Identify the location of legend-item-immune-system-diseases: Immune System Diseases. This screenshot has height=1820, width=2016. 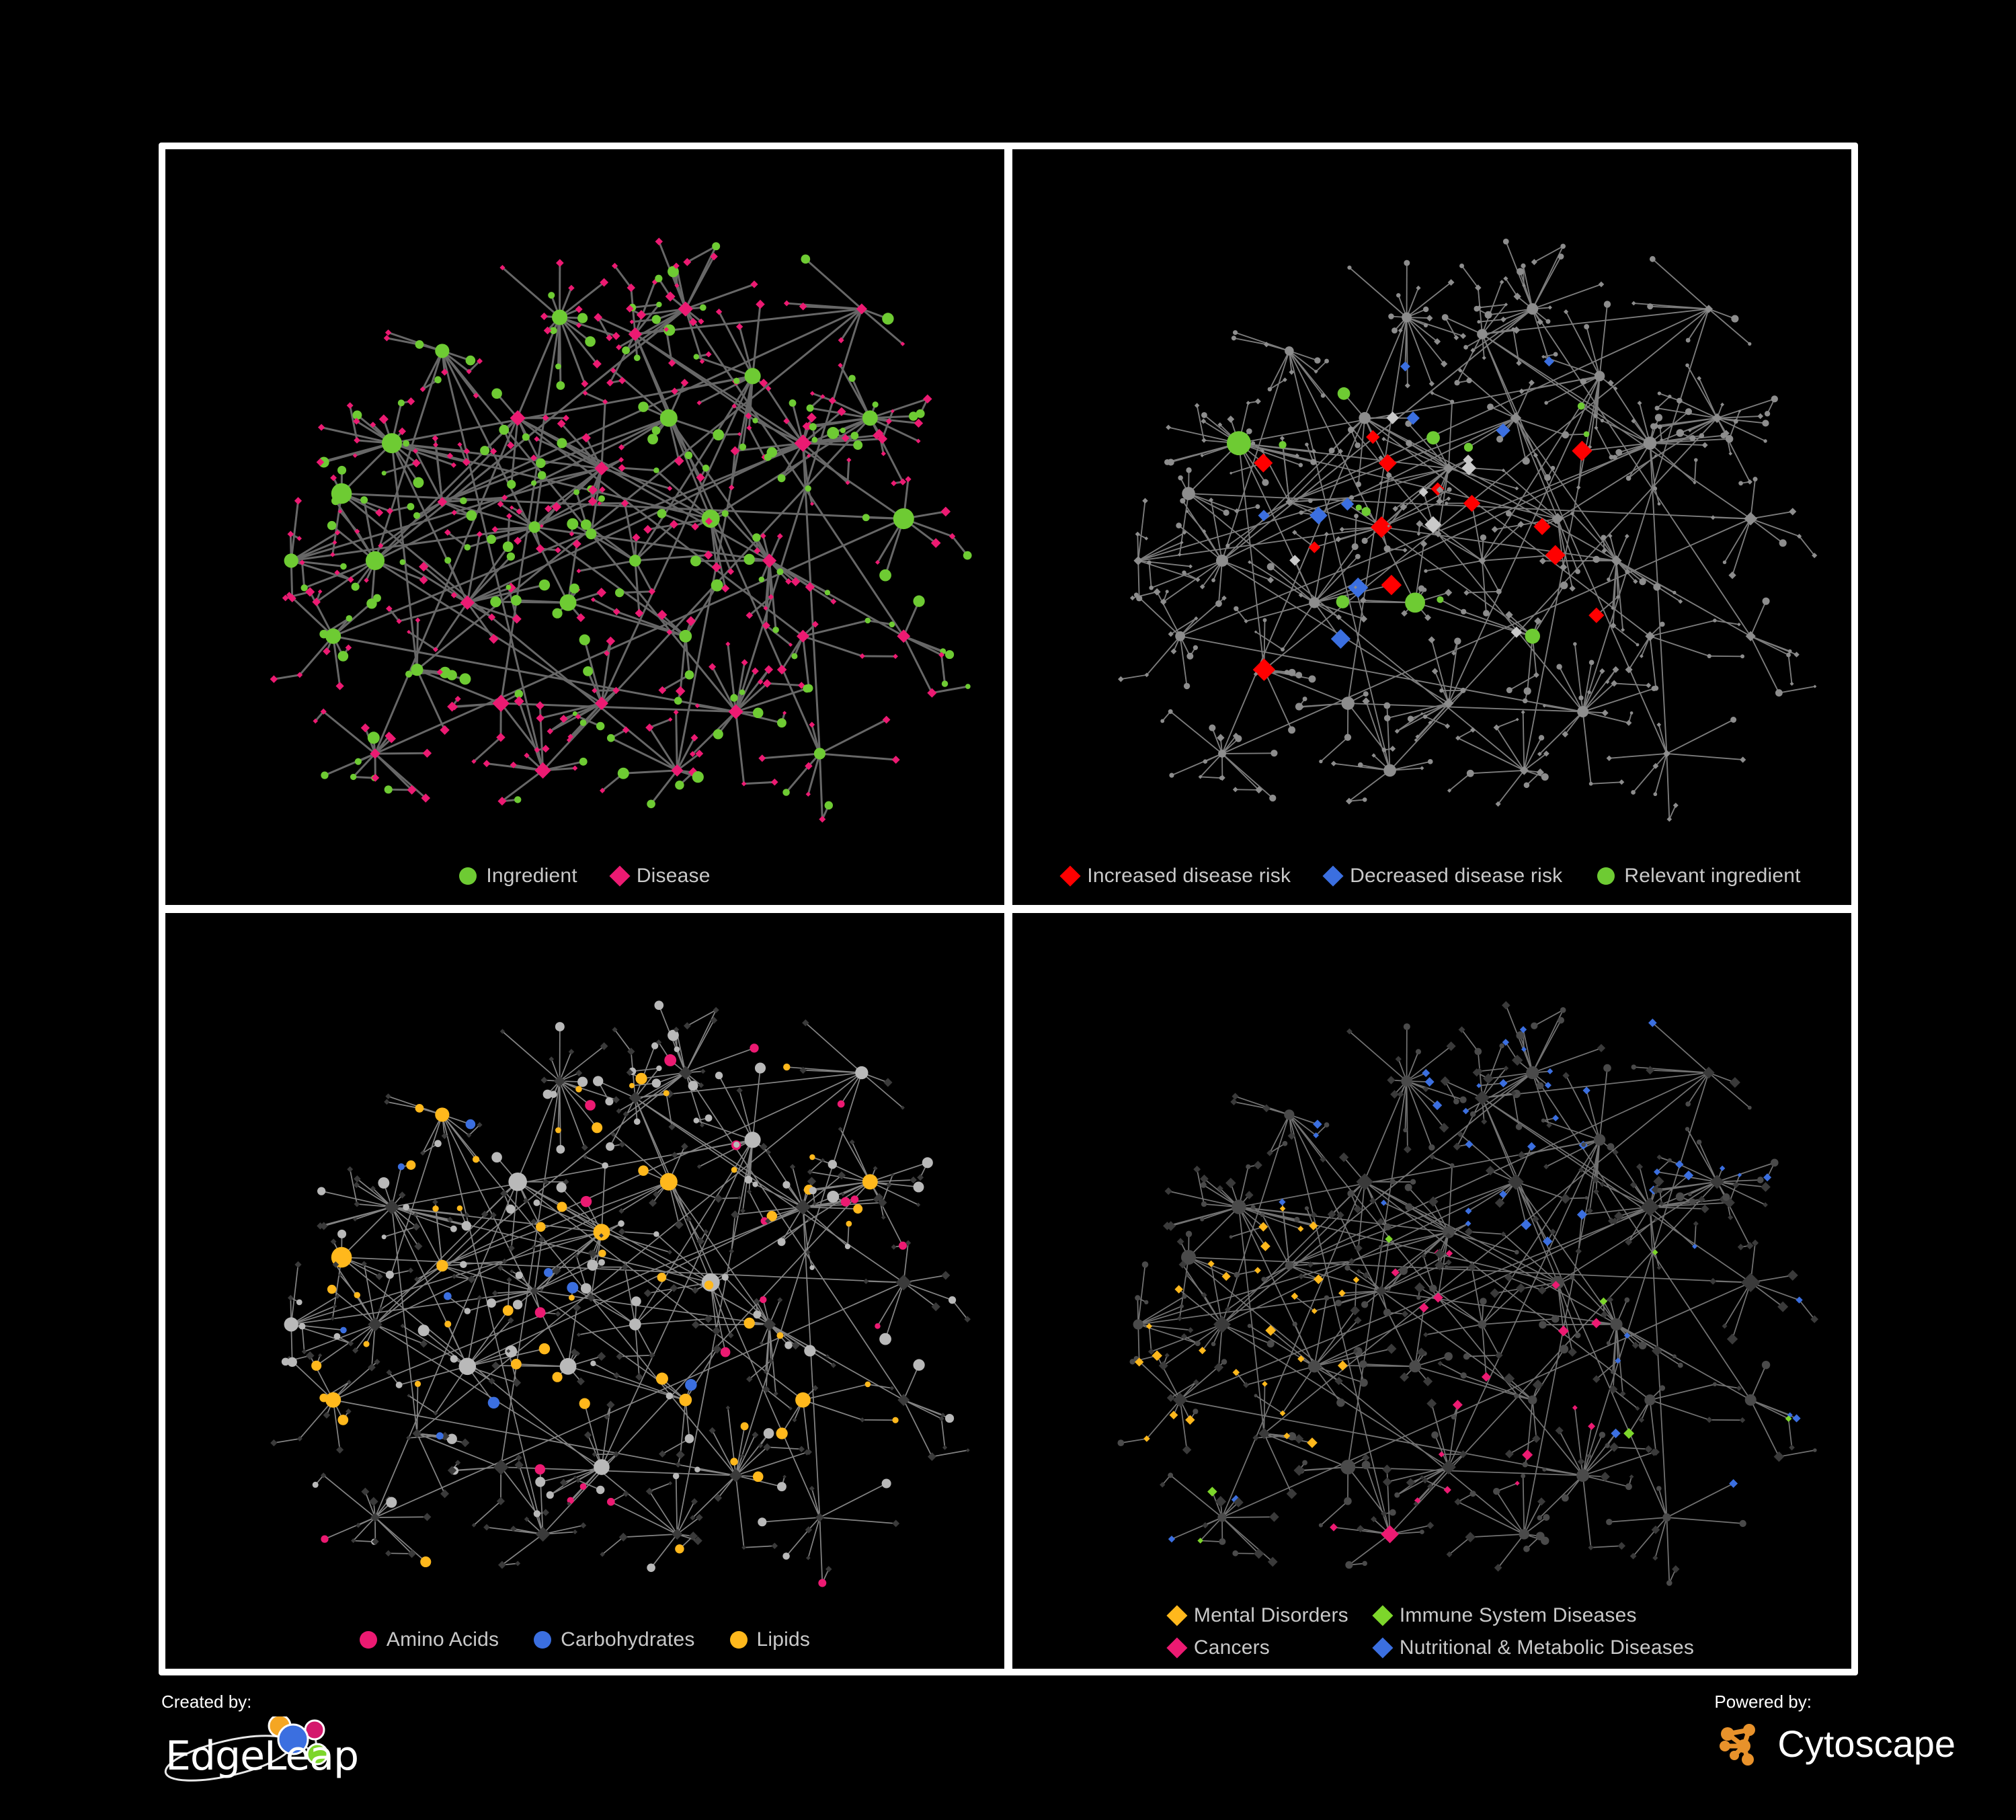
(1533, 1615).